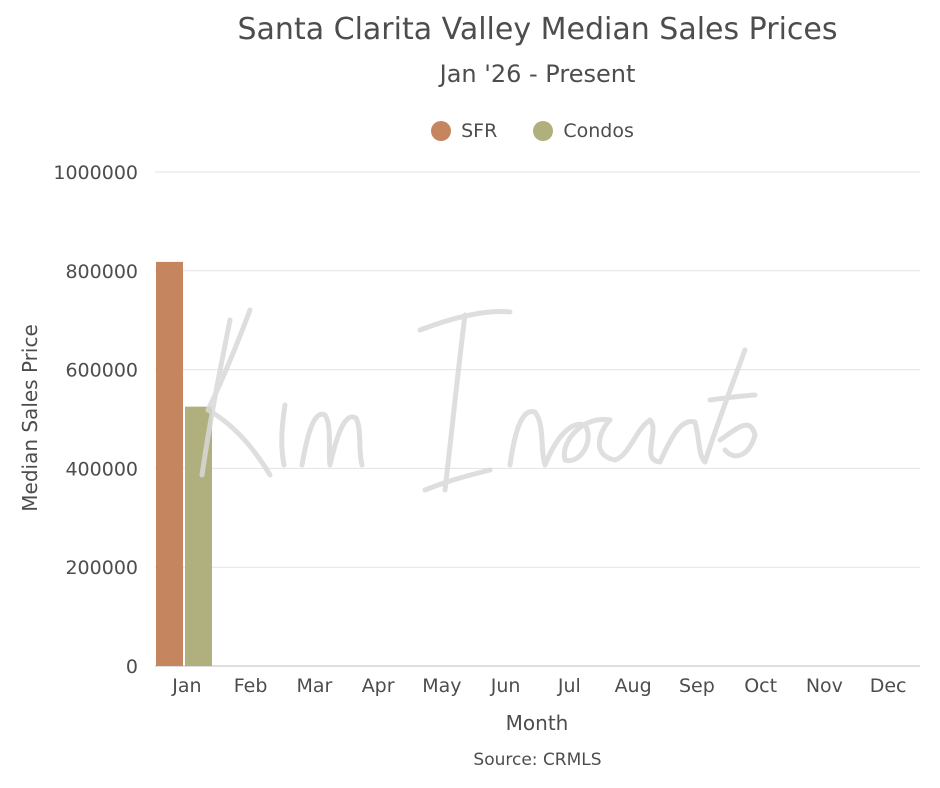  I want to click on legend-swatch-sfr, so click(441, 131).